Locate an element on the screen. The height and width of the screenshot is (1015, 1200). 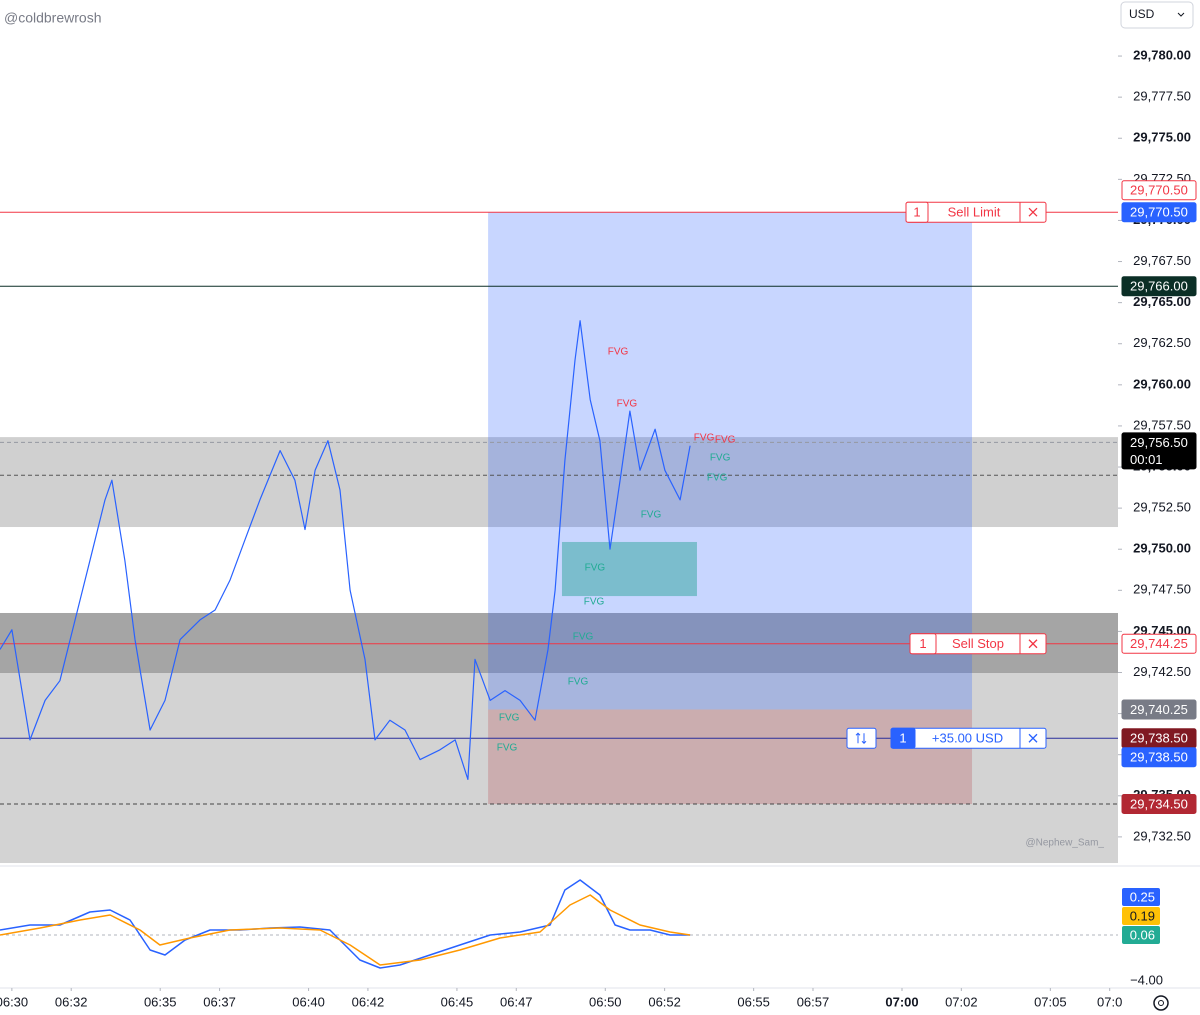
price-label: 29,770.50 is located at coordinates (1159, 190).